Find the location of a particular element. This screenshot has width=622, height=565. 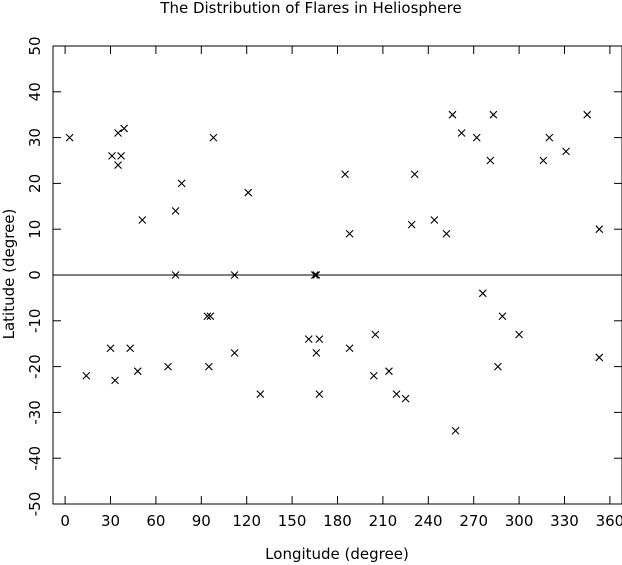

x-tick-label: 30 is located at coordinates (110, 521).